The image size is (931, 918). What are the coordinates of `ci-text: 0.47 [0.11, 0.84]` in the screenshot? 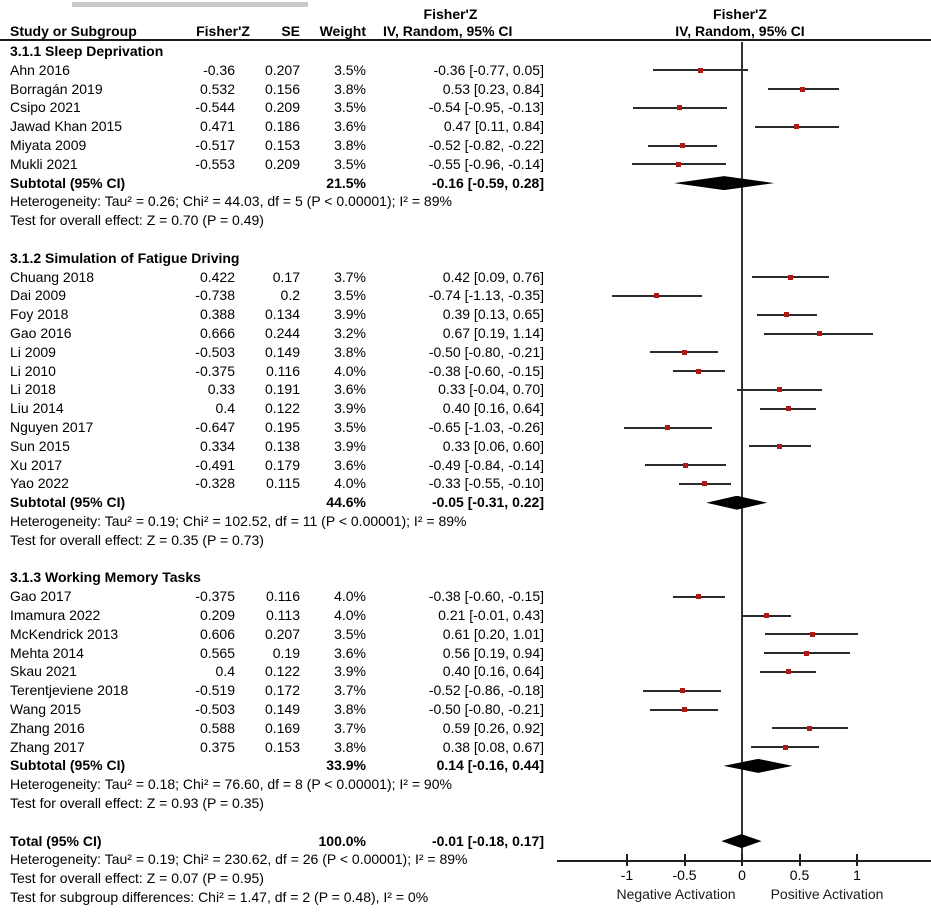 It's located at (493, 126).